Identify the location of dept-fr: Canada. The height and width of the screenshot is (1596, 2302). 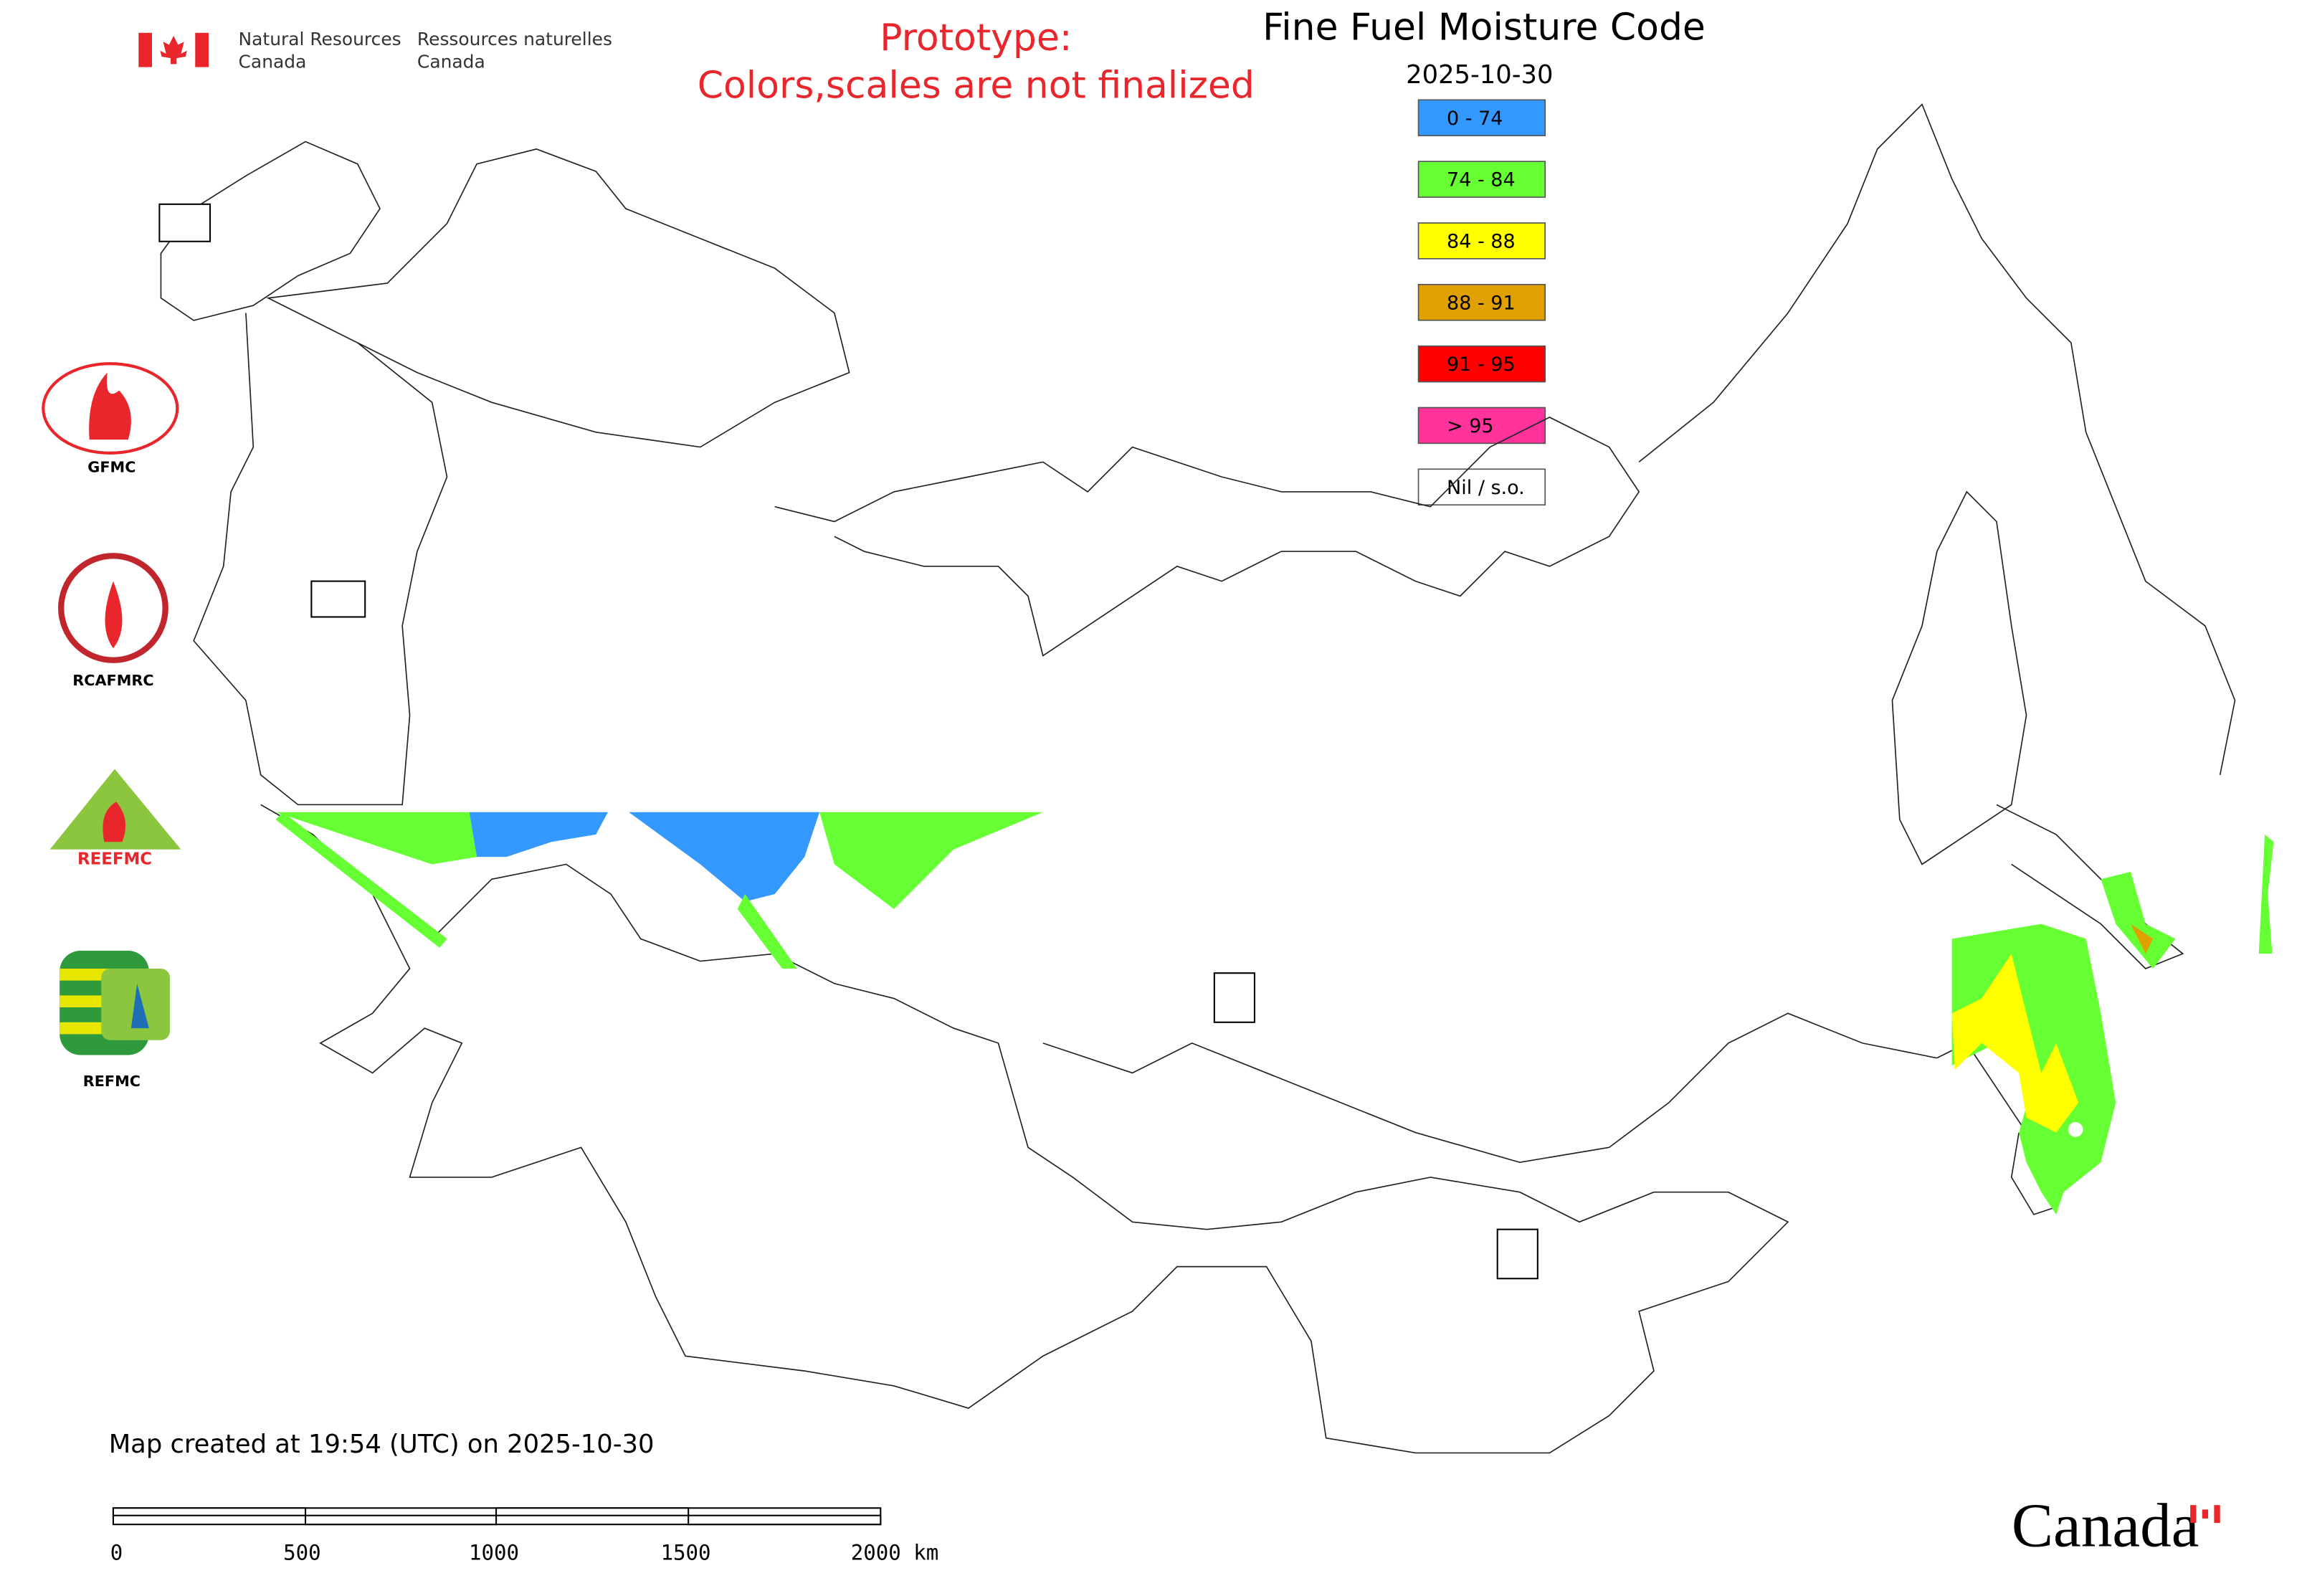
(451, 61).